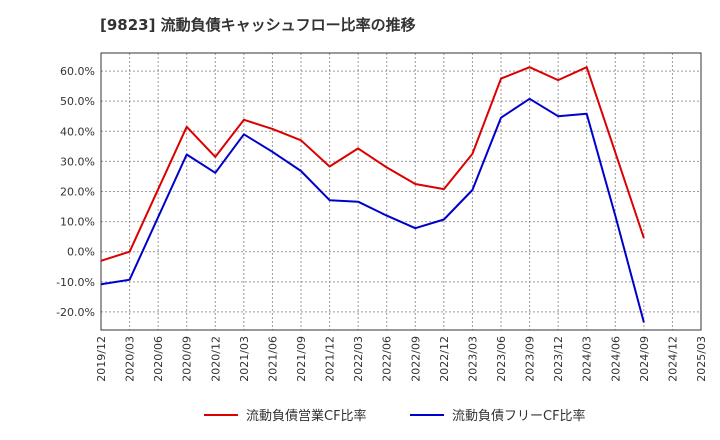 This screenshot has width=720, height=440. Describe the element at coordinates (701, 359) in the screenshot. I see `x-tick-label: 2025/03` at that location.